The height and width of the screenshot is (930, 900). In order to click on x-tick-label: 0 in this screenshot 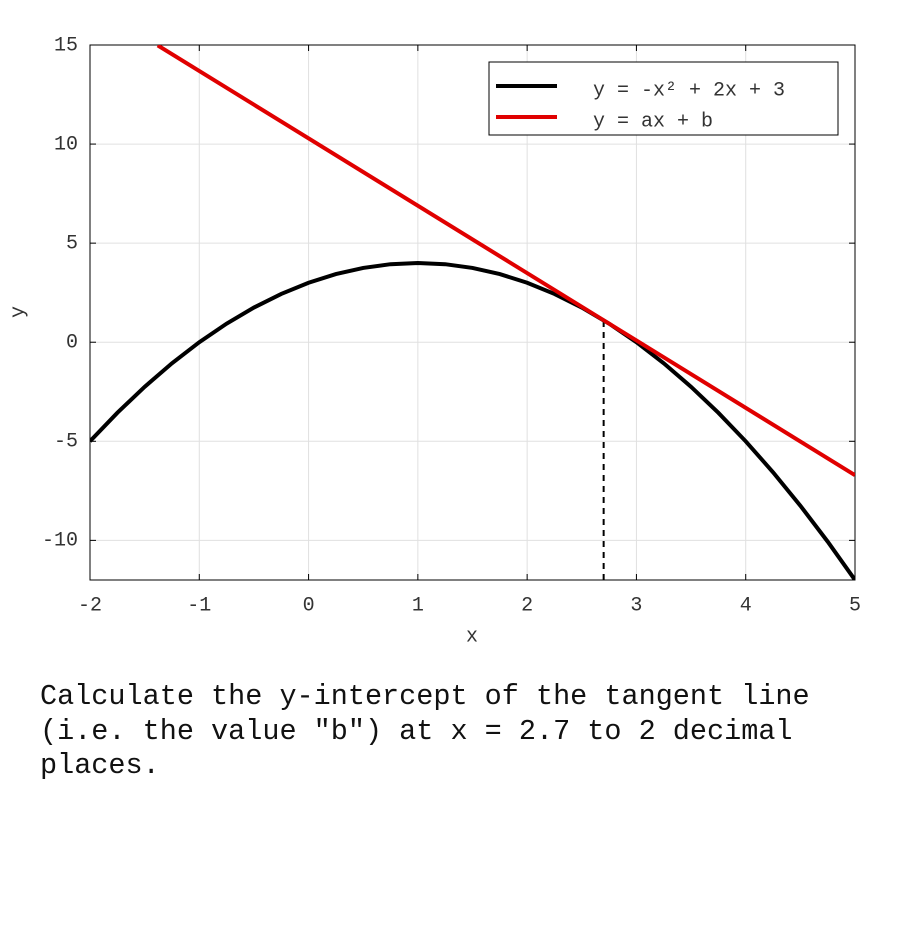, I will do `click(309, 605)`.